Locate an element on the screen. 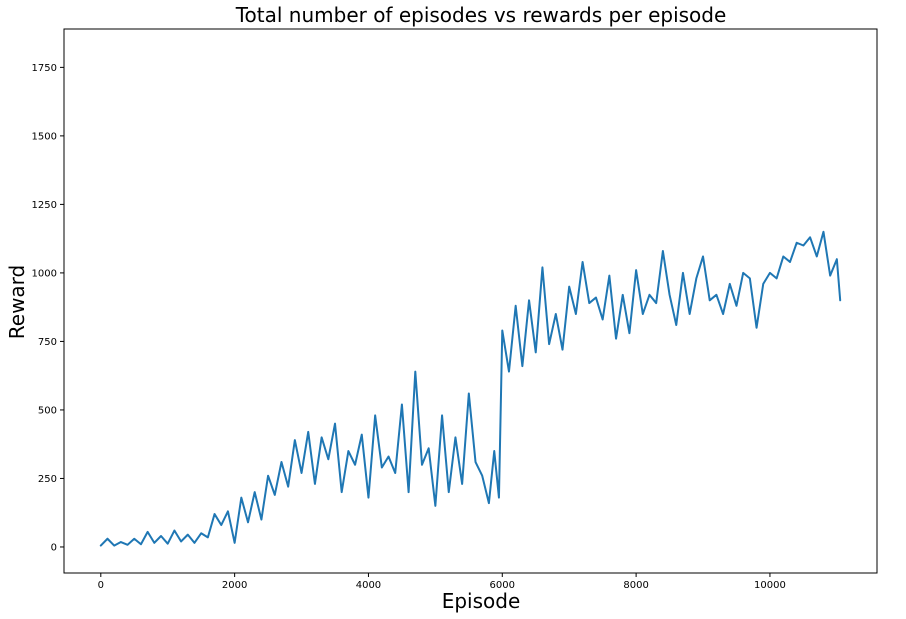  y-axis-ticks: 0 250 500 750 1000 1250 1500 1750 is located at coordinates (48, 308).